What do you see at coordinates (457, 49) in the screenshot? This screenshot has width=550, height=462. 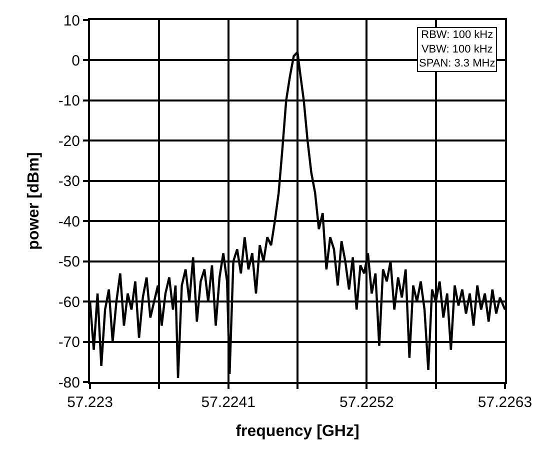 I see `annotation: RBW: 100 kHz VBW: 100 kHz SPAN: 3.3 MHz` at bounding box center [457, 49].